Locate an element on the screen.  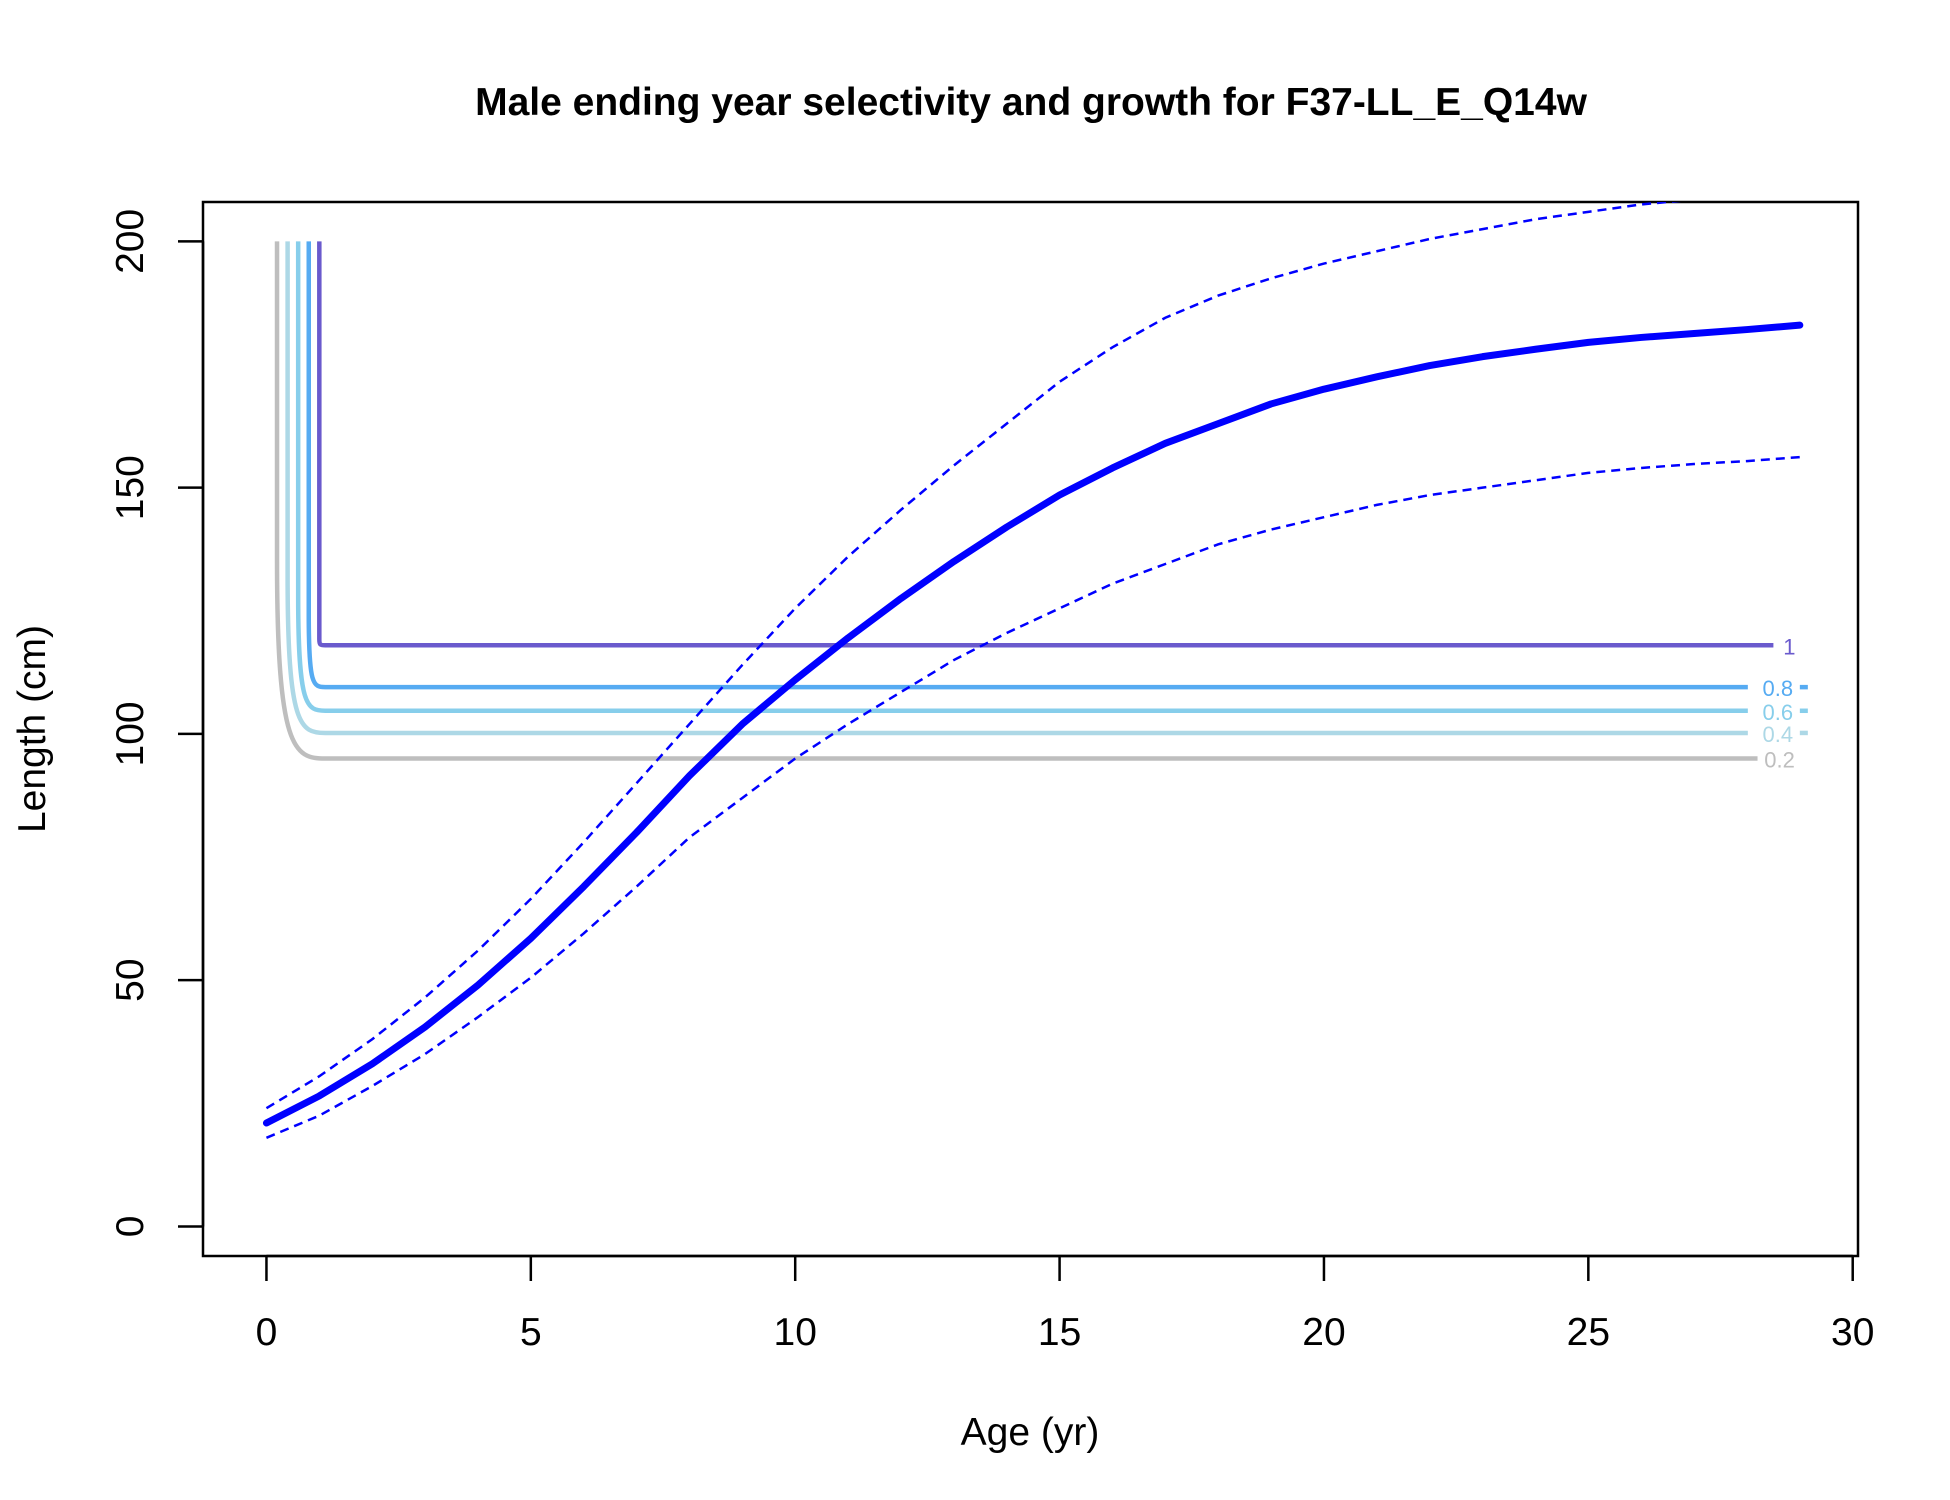
x-tick-label: 25 is located at coordinates (1588, 1332).